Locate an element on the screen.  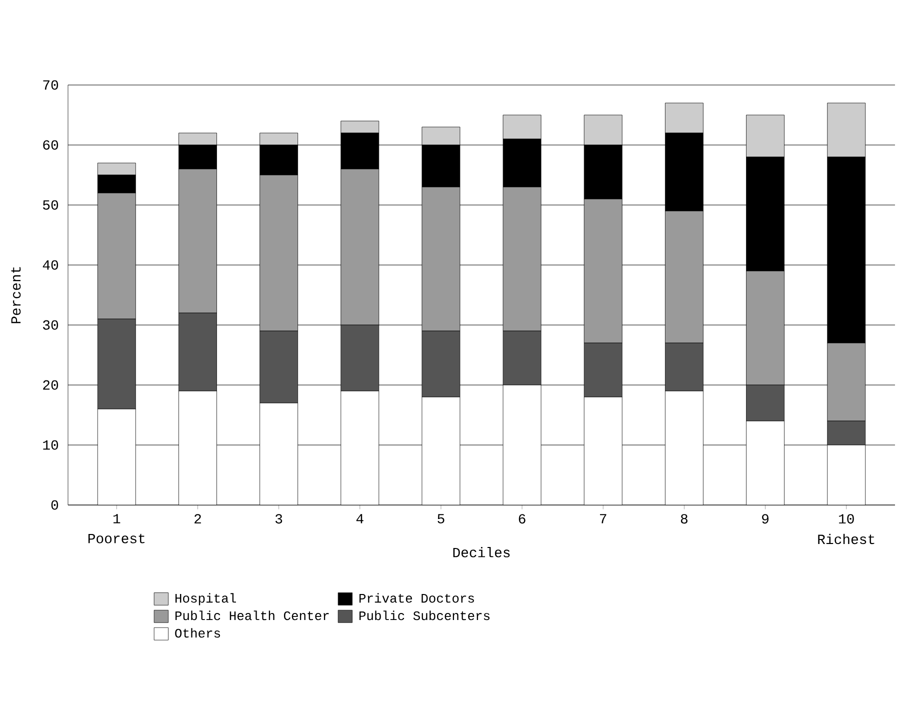
y-tick-label: 10 is located at coordinates (50, 445).